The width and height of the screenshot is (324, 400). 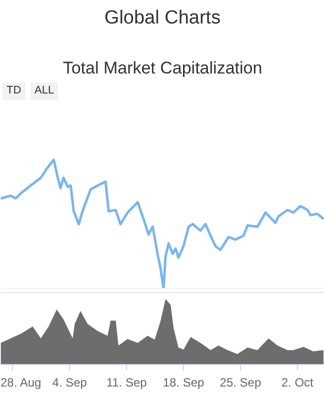 What do you see at coordinates (70, 383) in the screenshot?
I see `x-tick-label: 4. Sep` at bounding box center [70, 383].